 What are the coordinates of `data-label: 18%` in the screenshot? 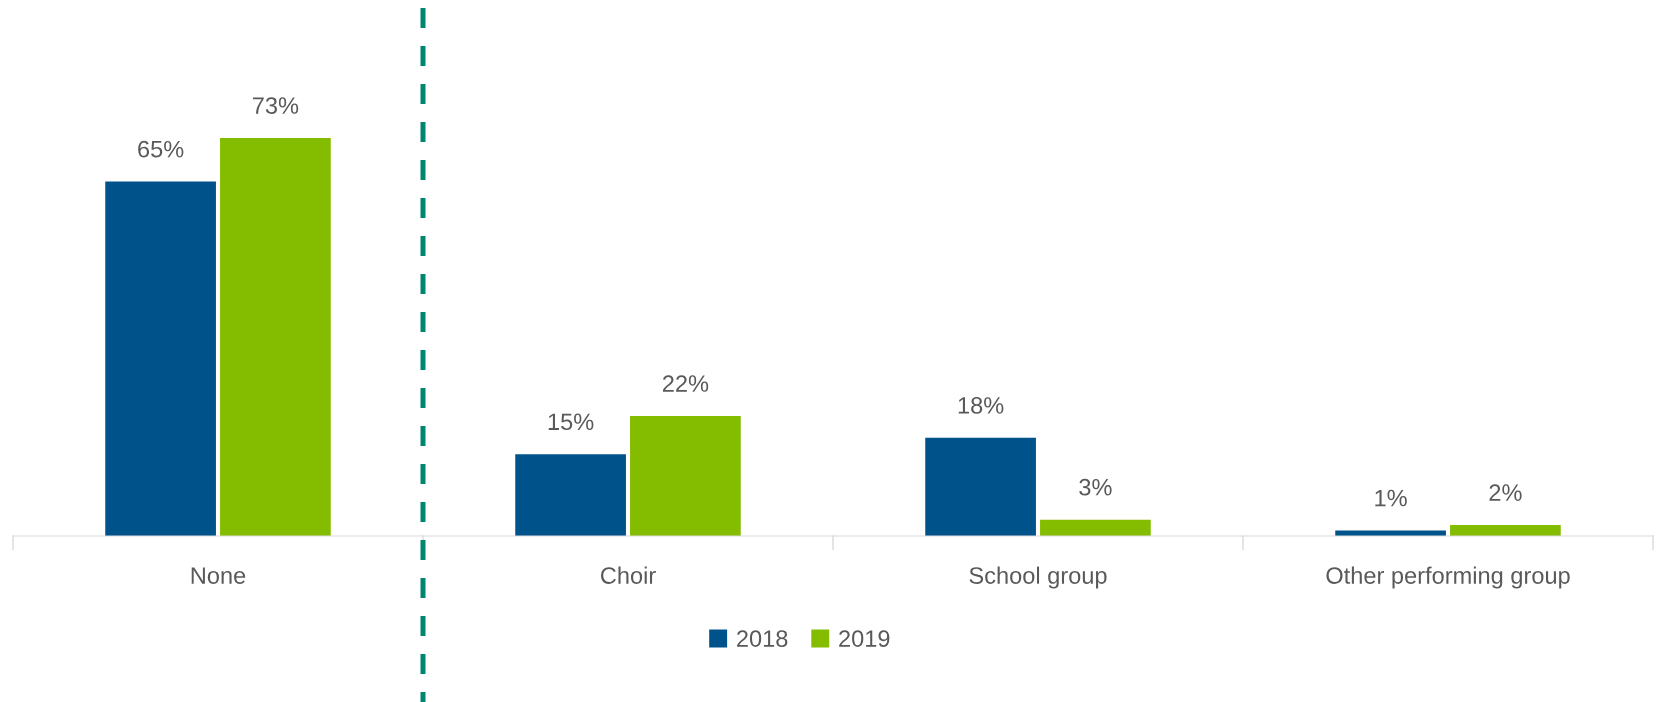 It's located at (981, 405).